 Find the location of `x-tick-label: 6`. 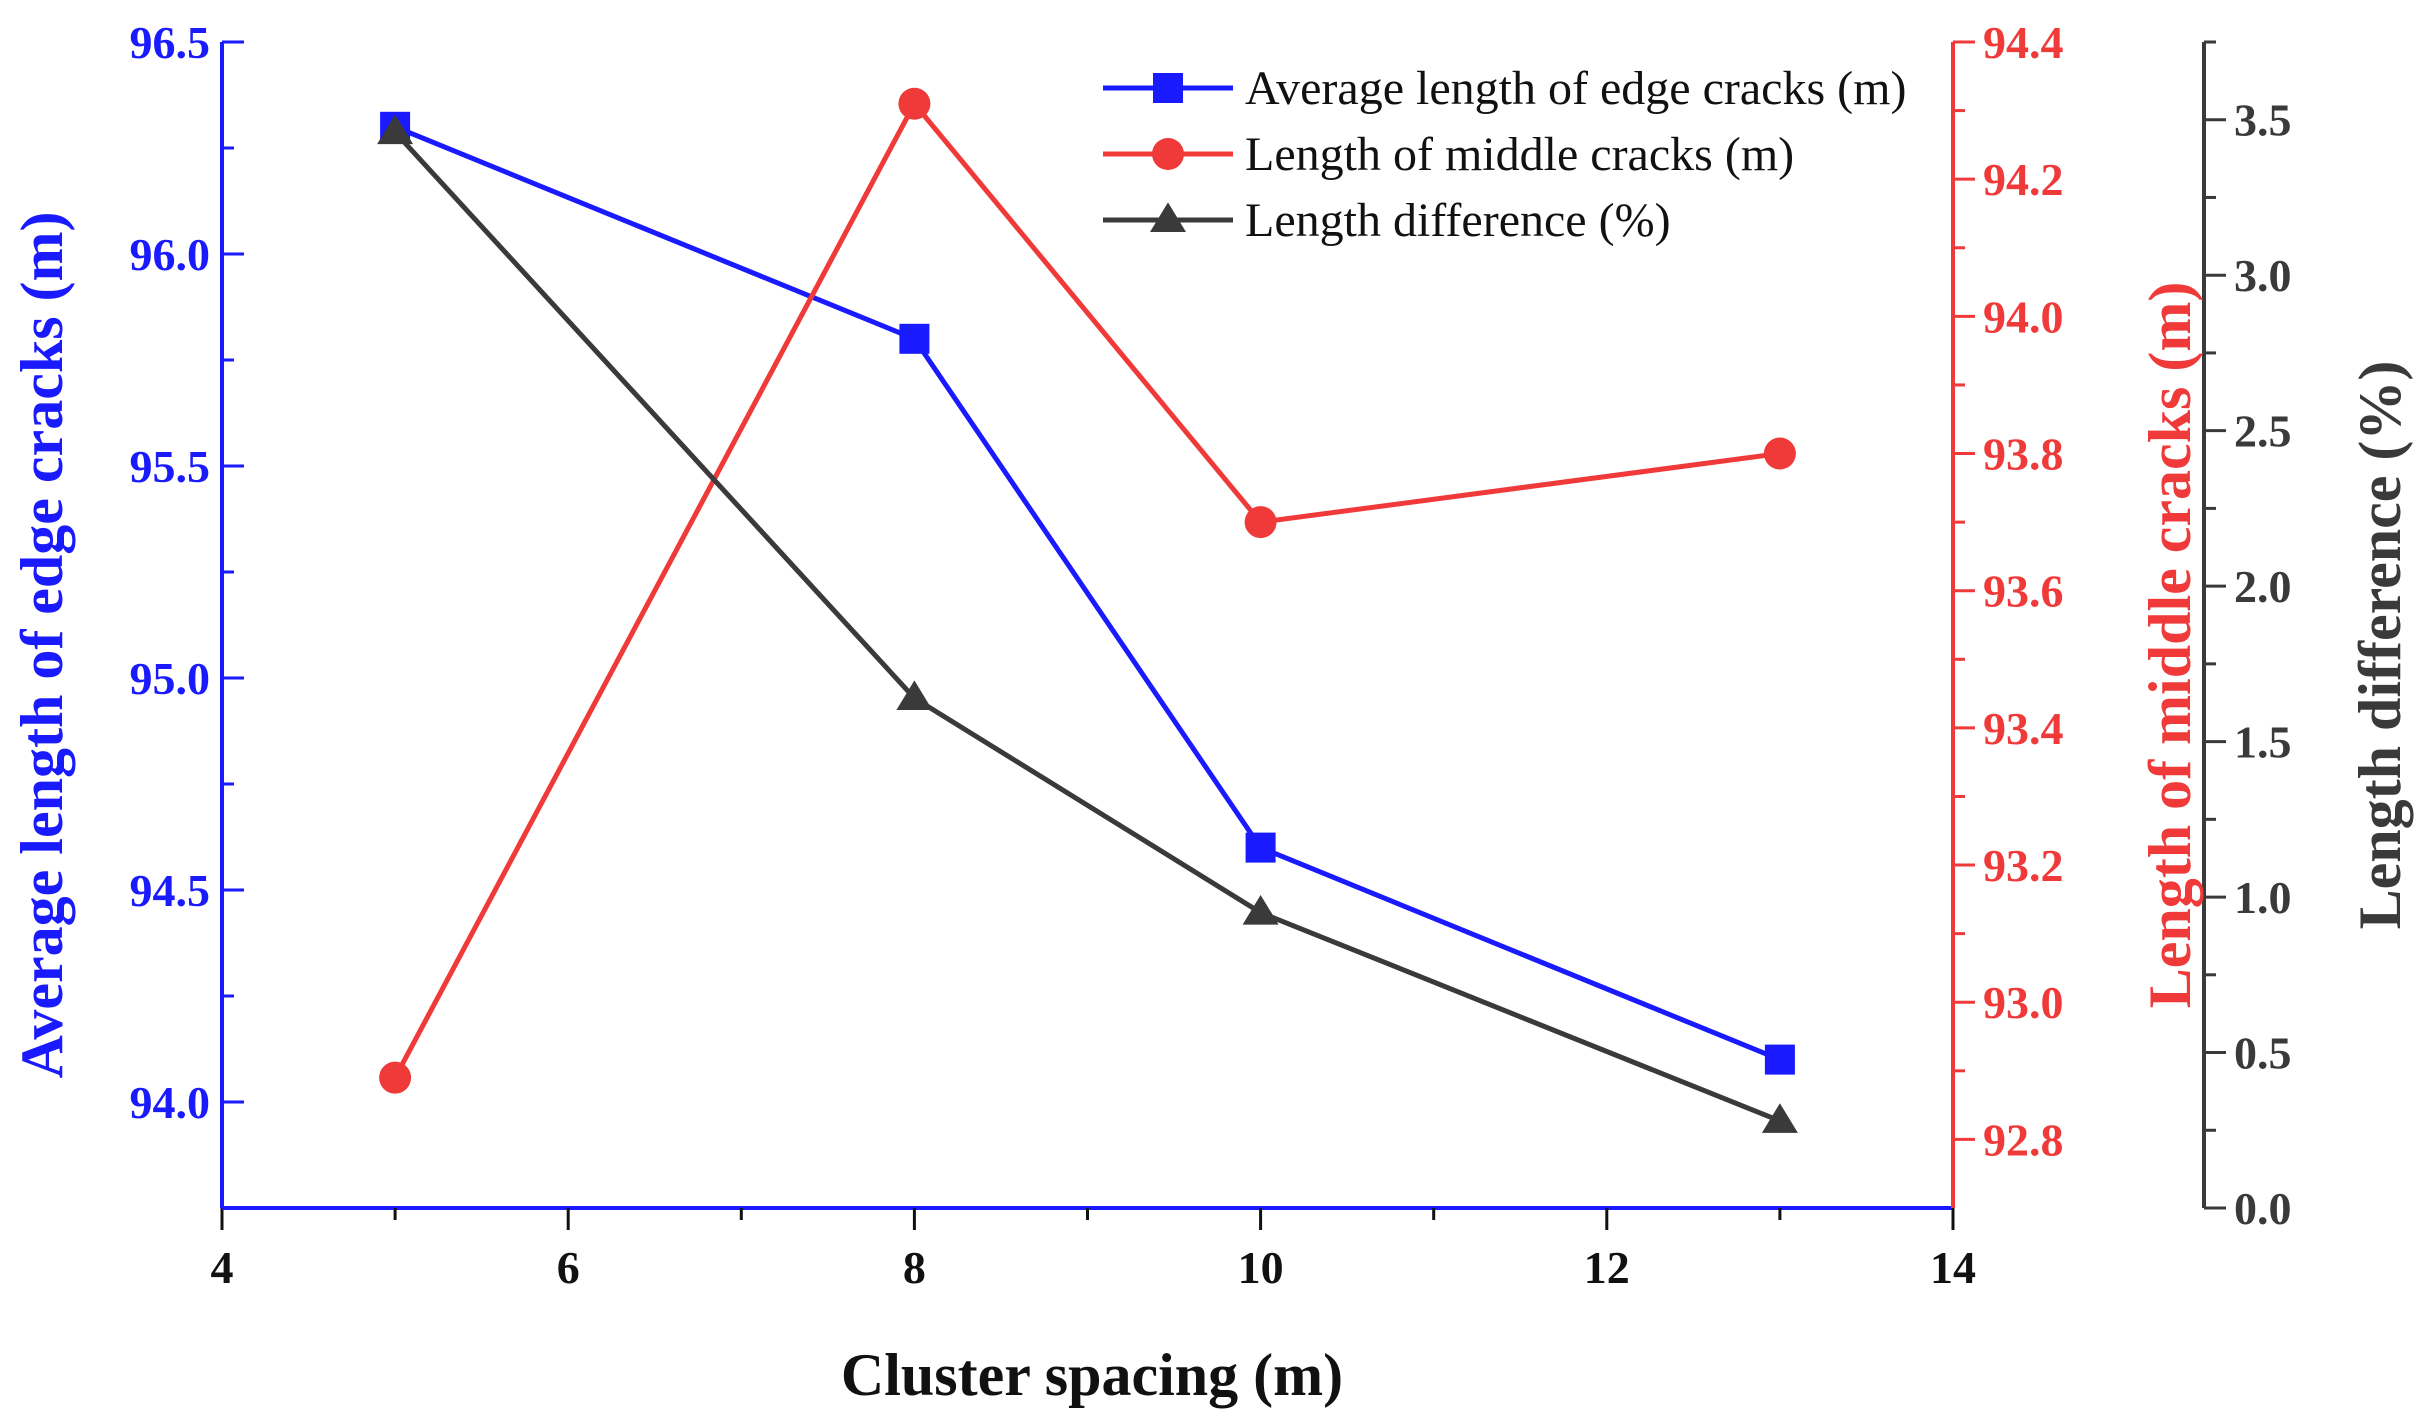

x-tick-label: 6 is located at coordinates (568, 1267).